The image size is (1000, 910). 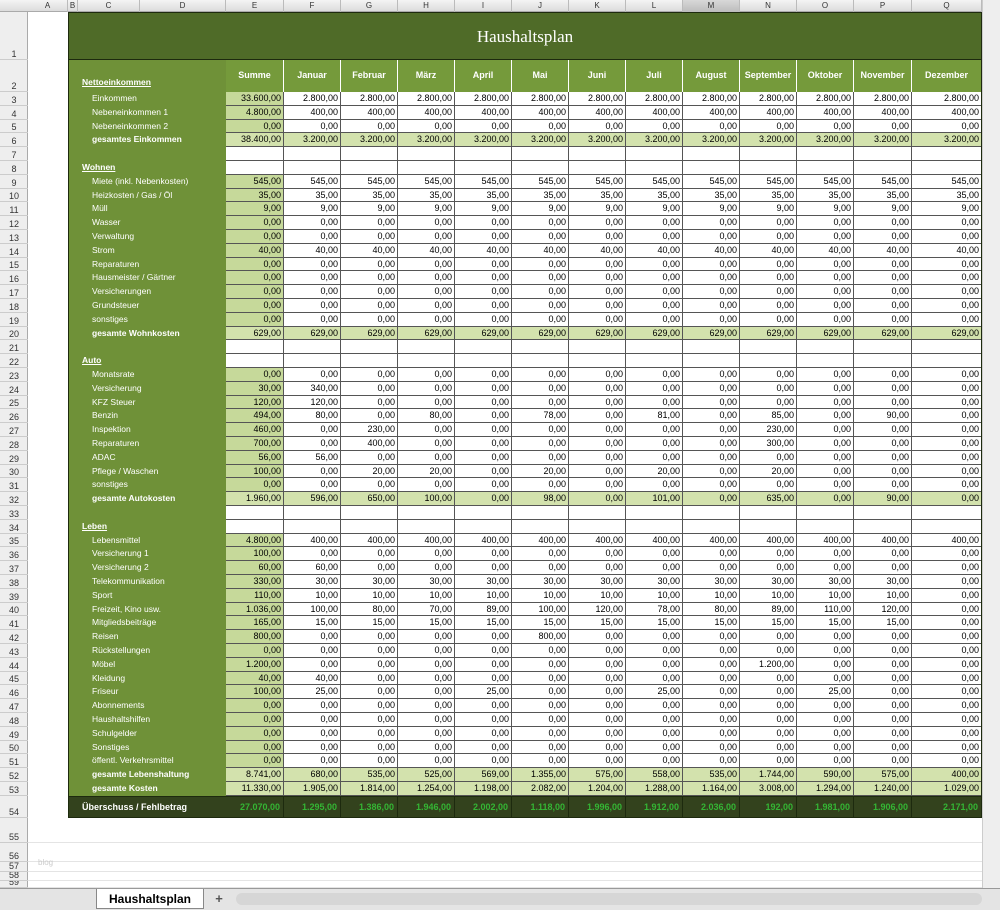 I want to click on sheet-tab: Haushaltsplan, so click(x=150, y=899).